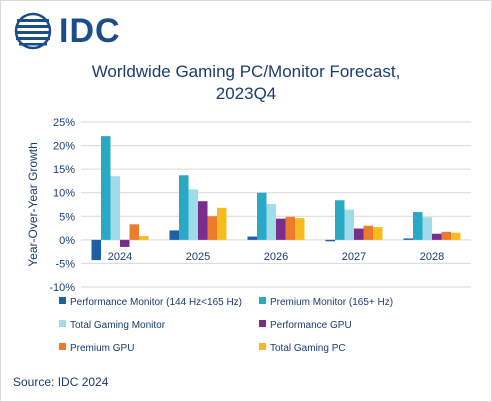  I want to click on idc-logo: IDC, so click(68, 31).